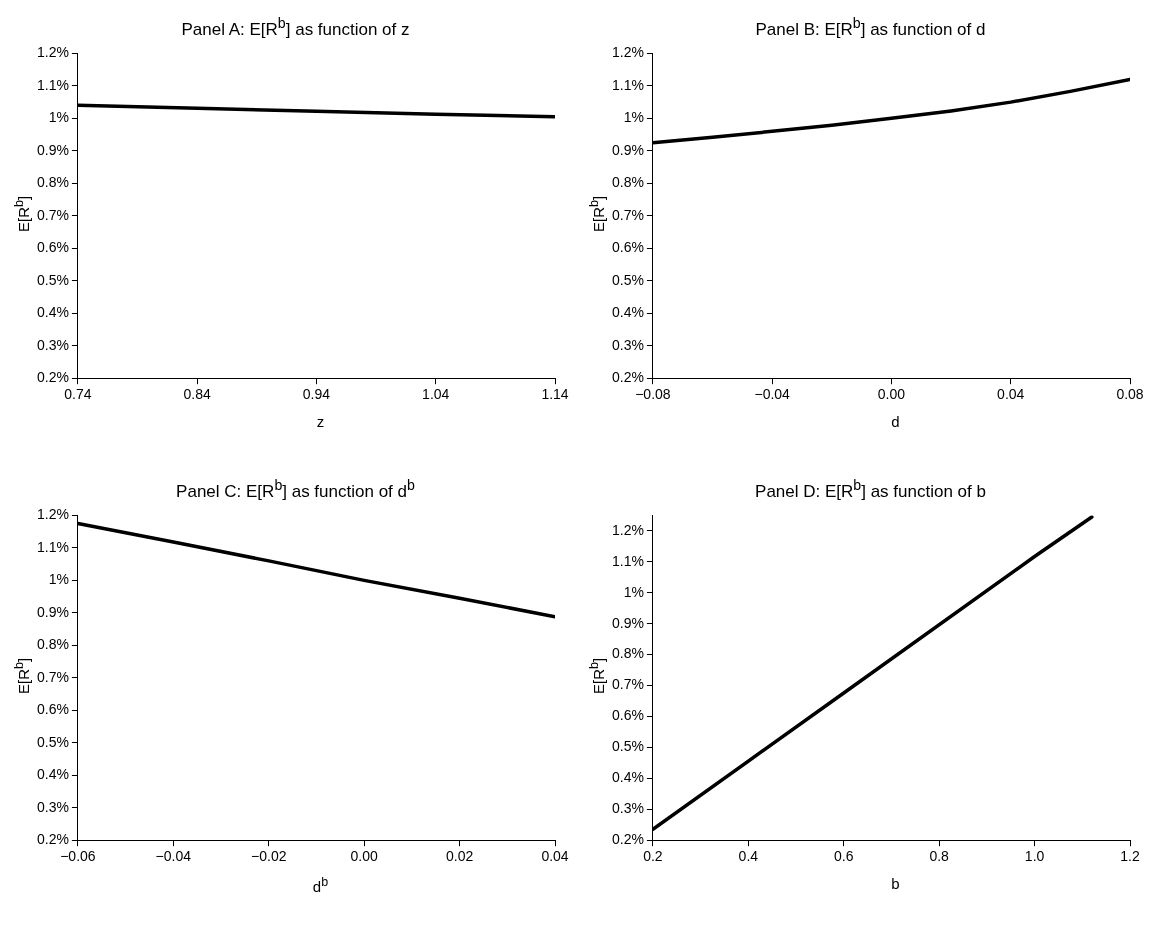  Describe the element at coordinates (1130, 856) in the screenshot. I see `x-tick-label: 1.2` at that location.